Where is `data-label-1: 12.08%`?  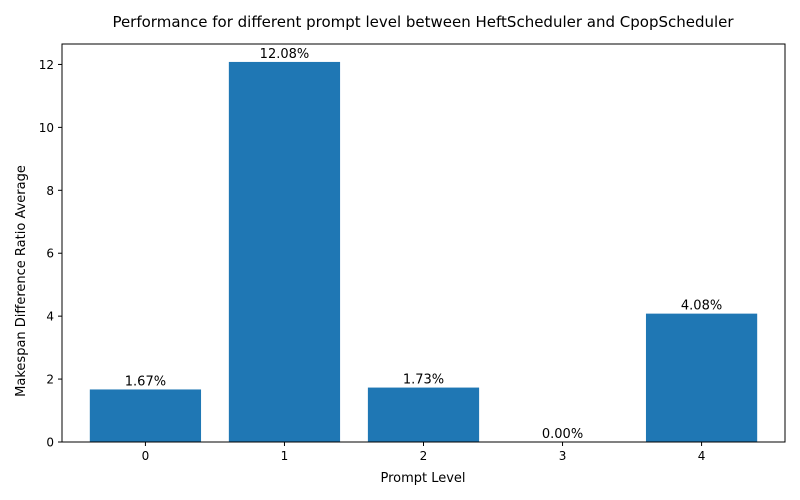
data-label-1: 12.08% is located at coordinates (285, 54).